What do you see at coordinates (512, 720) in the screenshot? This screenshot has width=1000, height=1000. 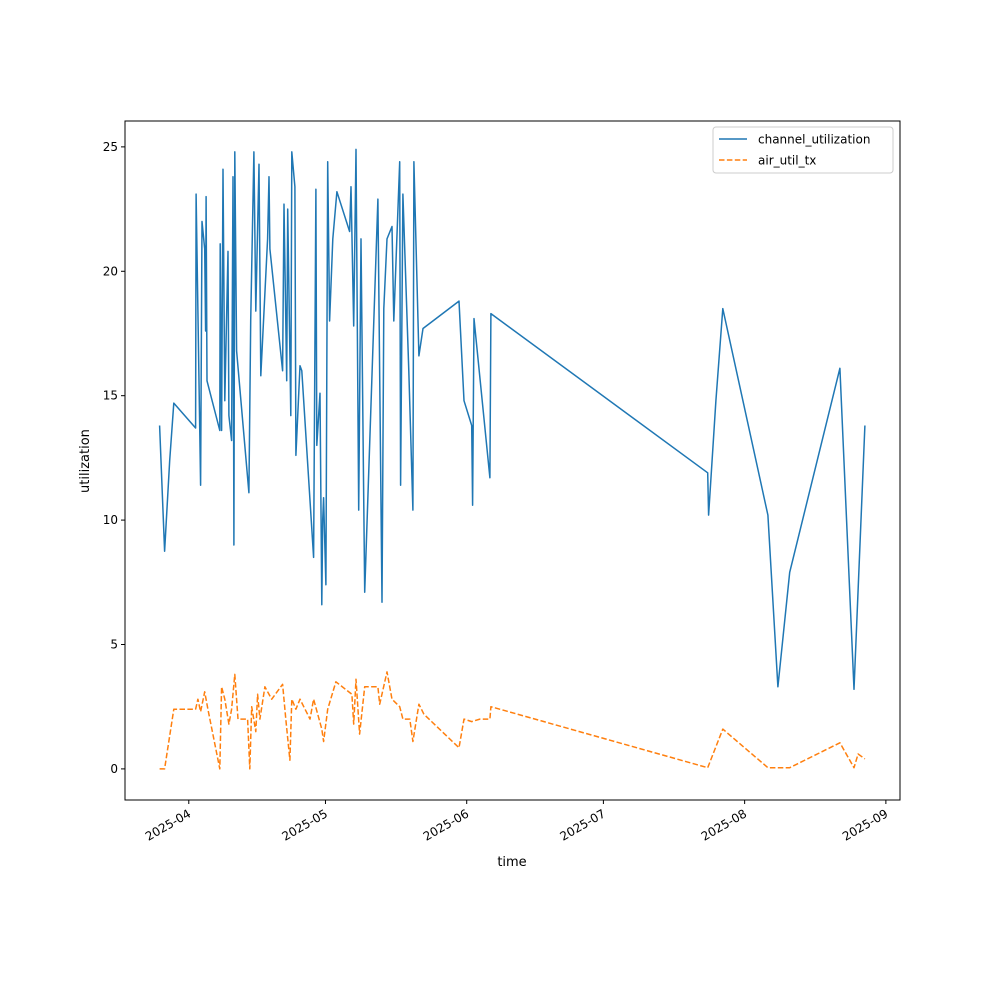 I see `series-line-air-util-tx` at bounding box center [512, 720].